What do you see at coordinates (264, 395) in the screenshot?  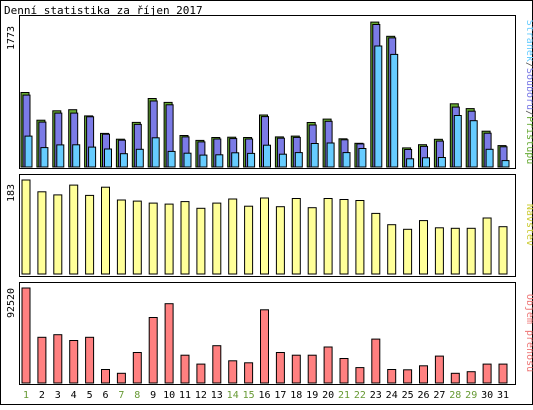 I see `day-label-16: 16` at bounding box center [264, 395].